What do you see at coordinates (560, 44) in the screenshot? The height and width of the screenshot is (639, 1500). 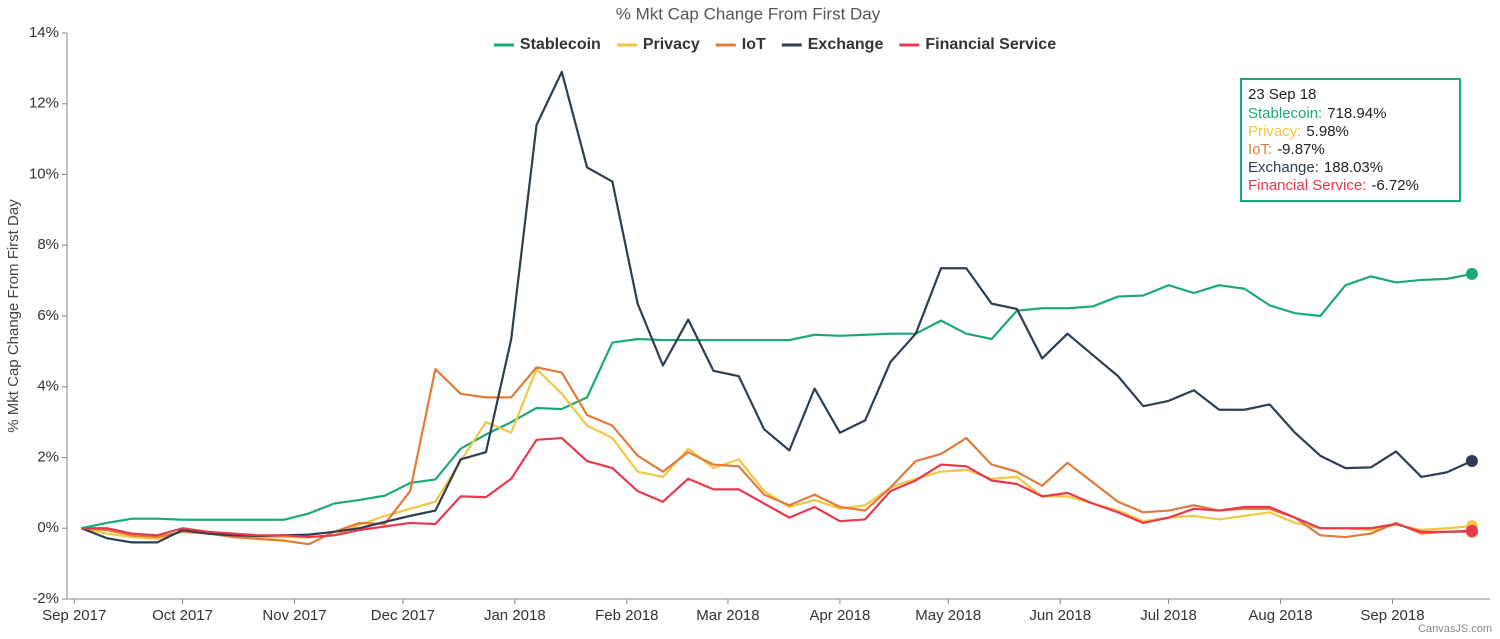 I see `legend-label: Stablecoin` at bounding box center [560, 44].